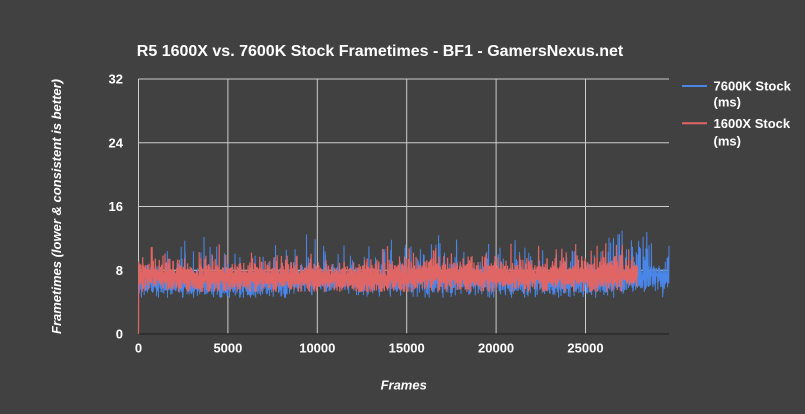 This screenshot has height=414, width=805. What do you see at coordinates (404, 385) in the screenshot?
I see `svg-text: Frames` at bounding box center [404, 385].